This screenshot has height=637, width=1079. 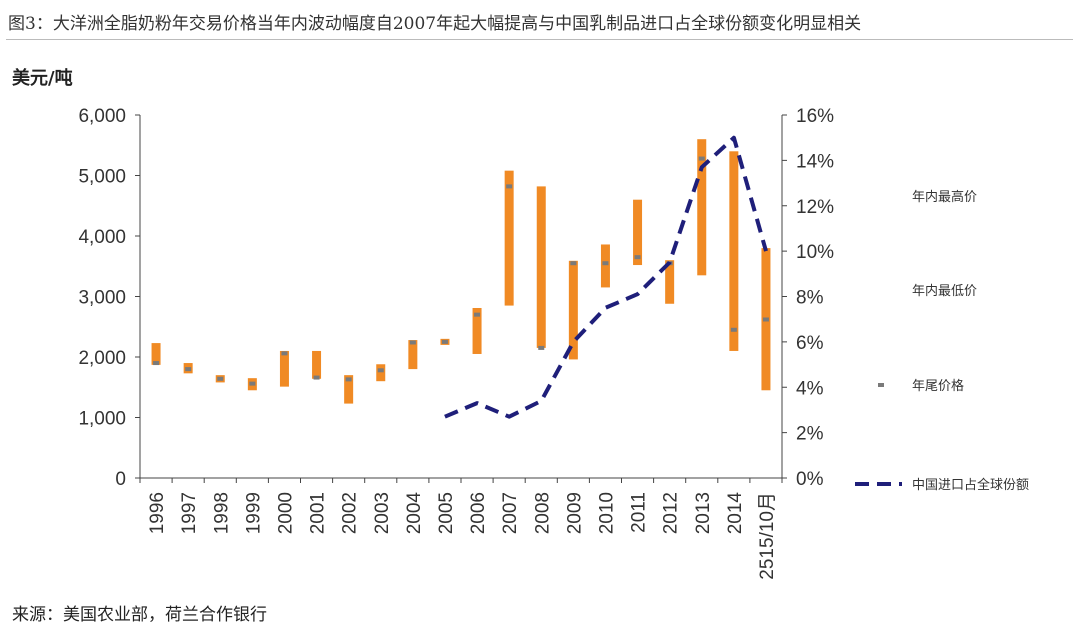 I want to click on y-left-tick-label: 3,000, so click(x=102, y=298).